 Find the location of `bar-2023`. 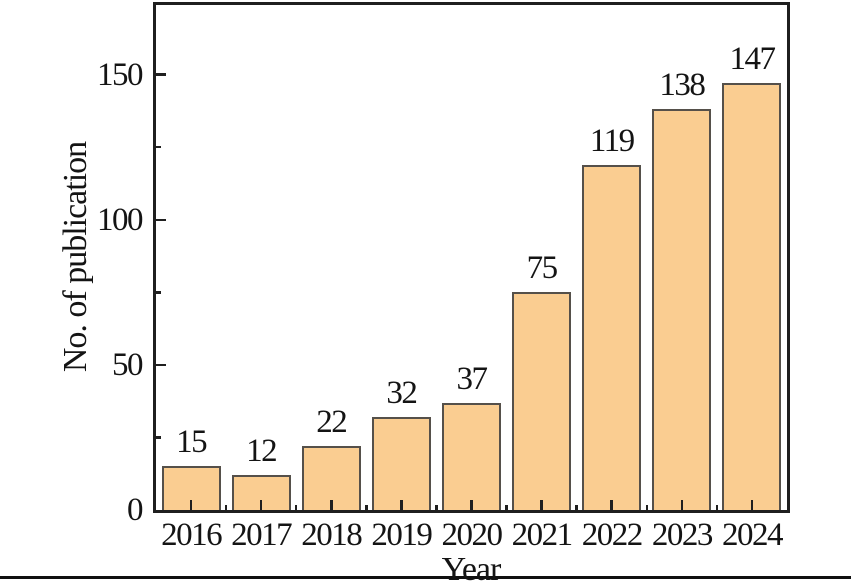

bar-2023 is located at coordinates (682, 309).